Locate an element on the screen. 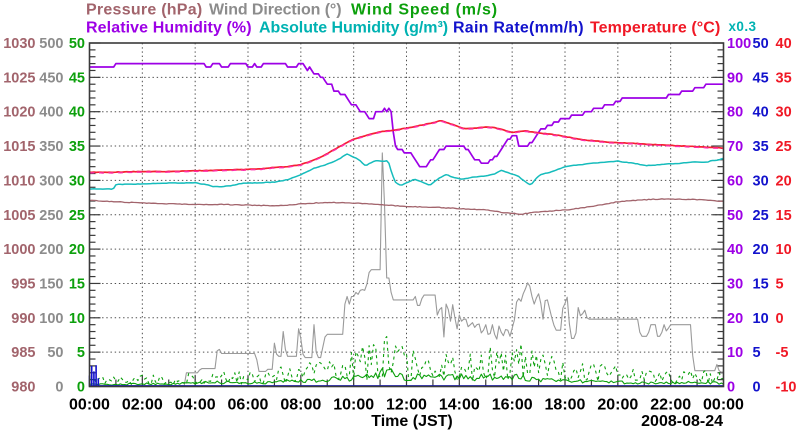 The image size is (800, 434). time-tick-label: 08:00 is located at coordinates (300, 405).